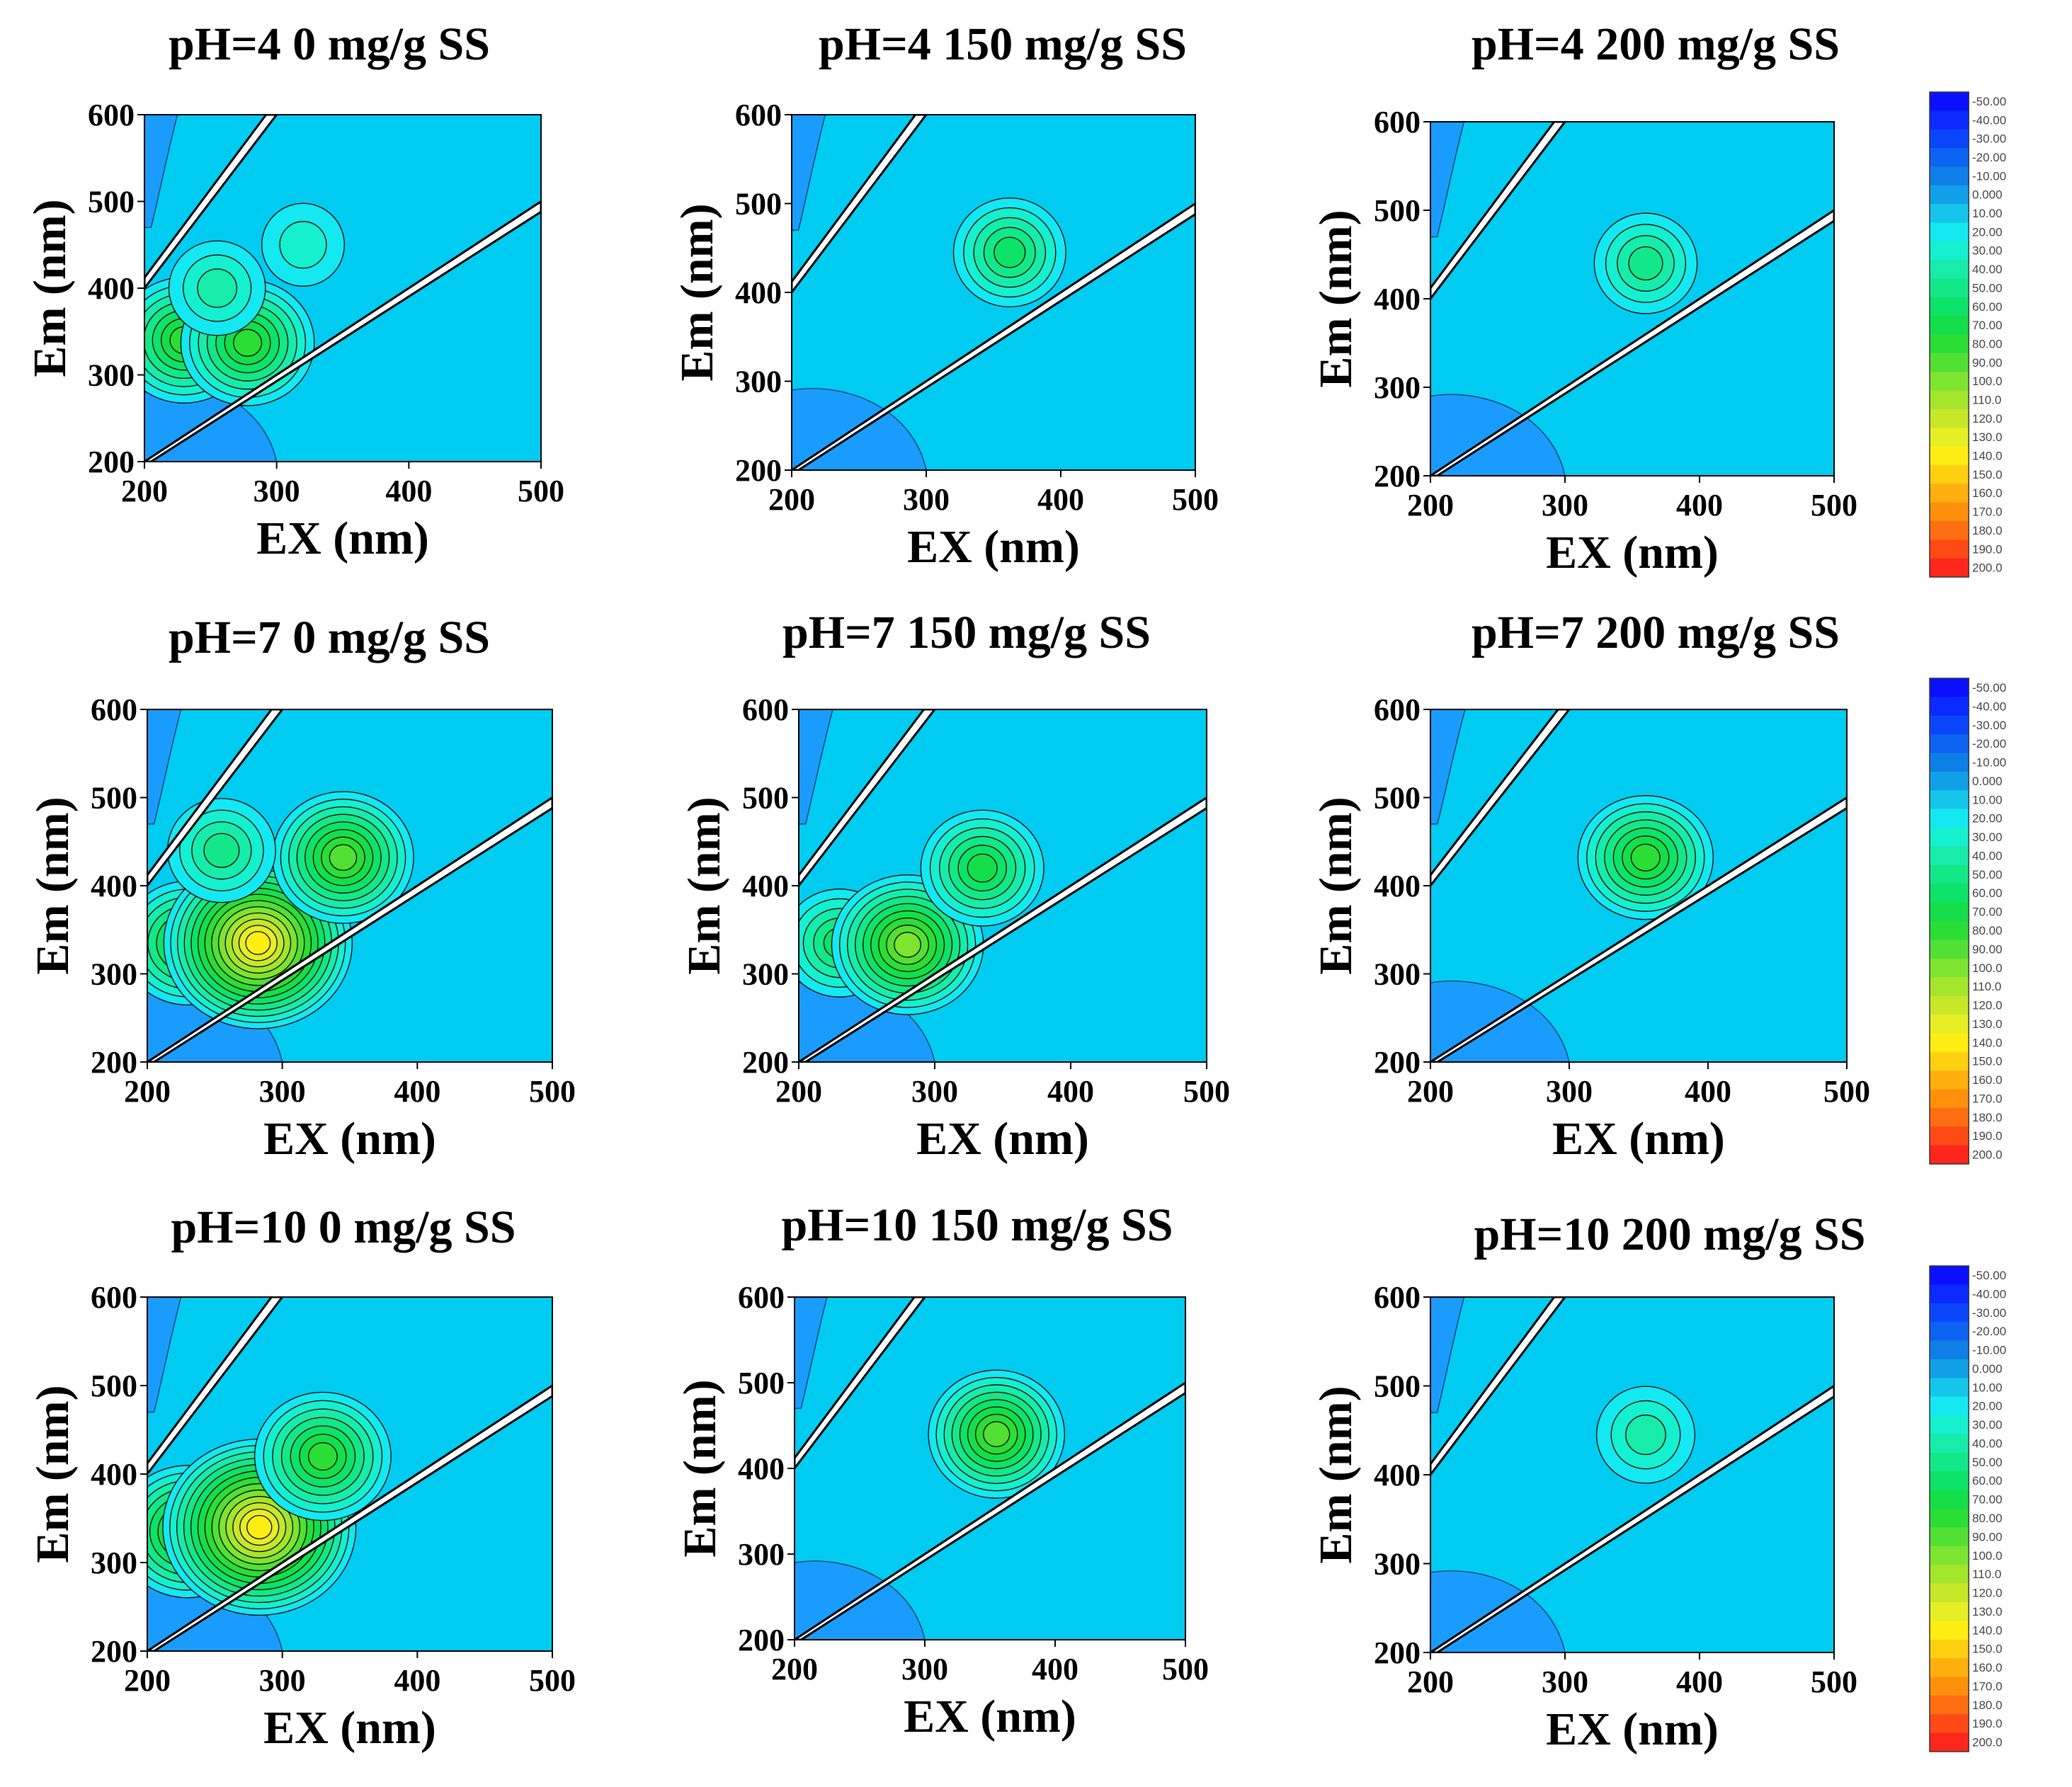 The height and width of the screenshot is (1787, 2072). I want to click on plot-area, so click(1632, 1474).